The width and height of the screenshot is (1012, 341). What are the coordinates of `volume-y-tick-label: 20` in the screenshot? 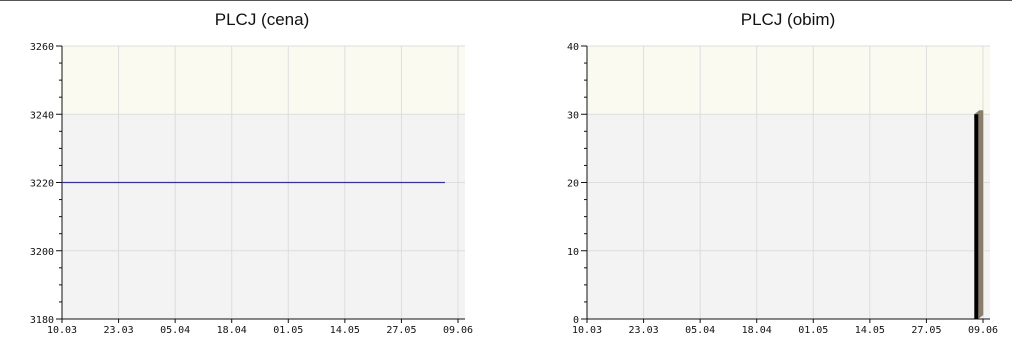 It's located at (573, 184).